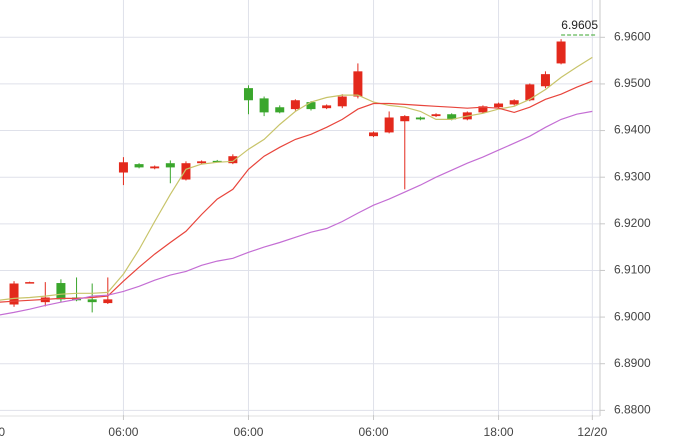 This screenshot has width=691, height=448. What do you see at coordinates (632, 270) in the screenshot?
I see `y-tick-label: 6.9100` at bounding box center [632, 270].